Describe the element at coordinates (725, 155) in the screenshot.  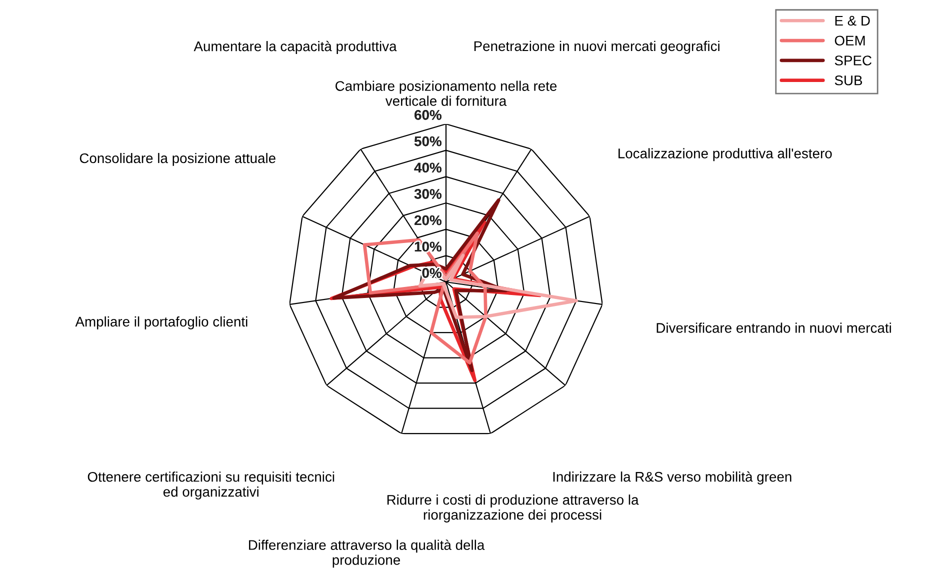
I see `spoke-label: Localizzazione produttiva all'estero` at that location.